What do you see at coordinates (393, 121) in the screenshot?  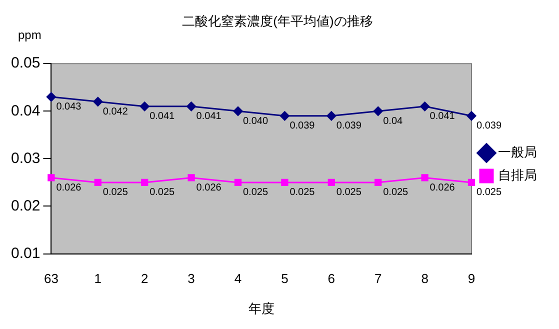 I see `data-label: 0.04` at bounding box center [393, 121].